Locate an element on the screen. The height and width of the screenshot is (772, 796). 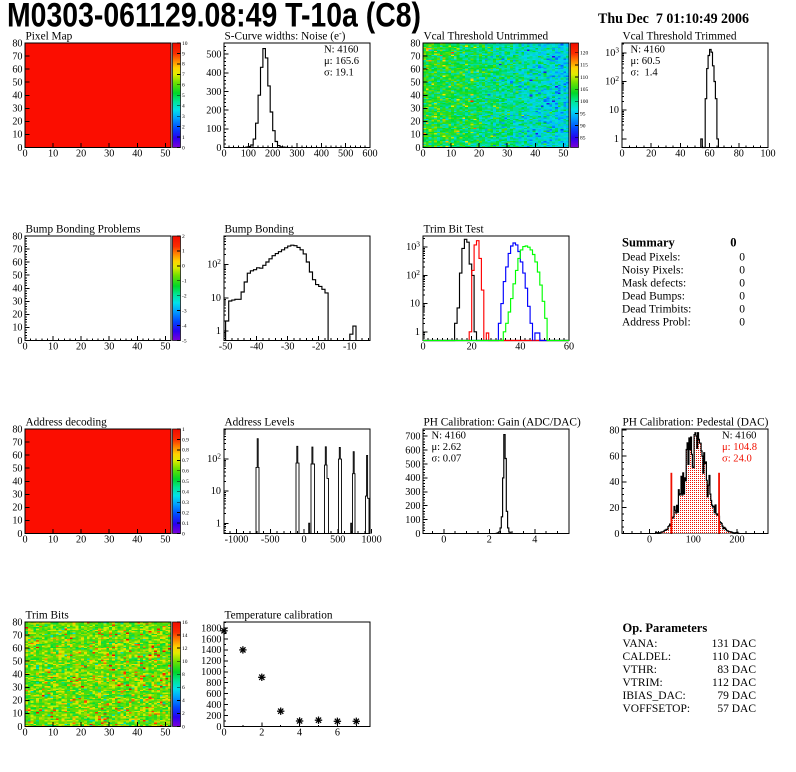
svg-text: -20 is located at coordinates (319, 346).